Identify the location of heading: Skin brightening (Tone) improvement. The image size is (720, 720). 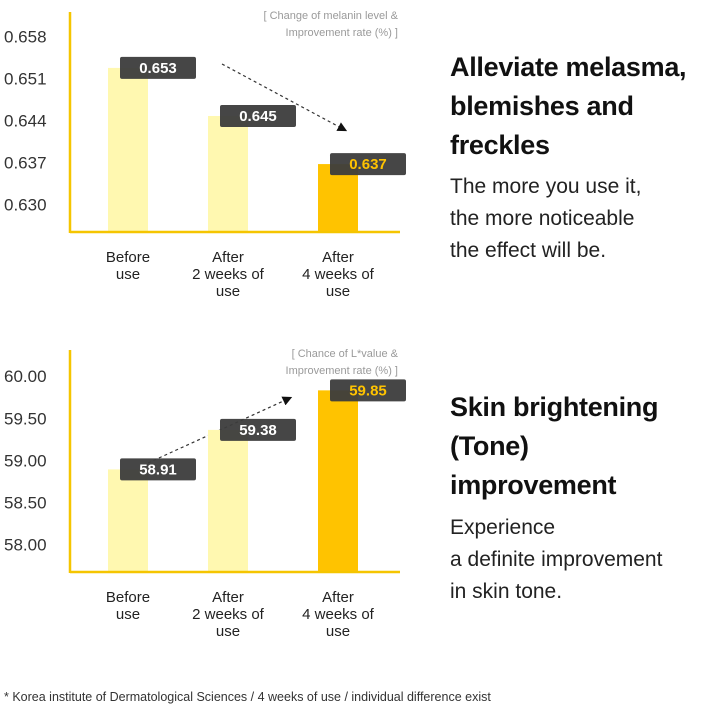
(554, 446).